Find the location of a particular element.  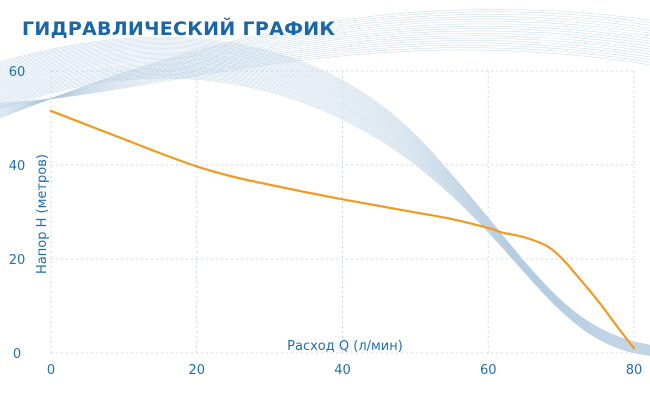

x-tick-label: 40 is located at coordinates (342, 370).